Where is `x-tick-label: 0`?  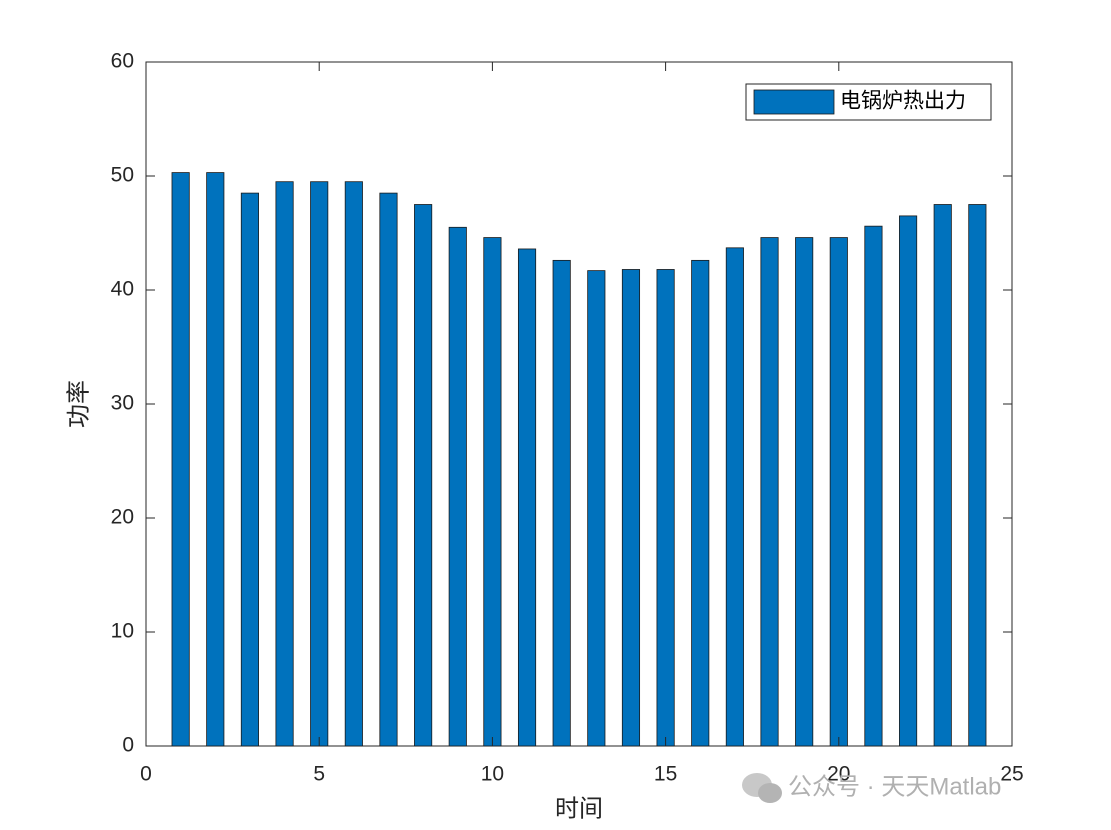 x-tick-label: 0 is located at coordinates (146, 774).